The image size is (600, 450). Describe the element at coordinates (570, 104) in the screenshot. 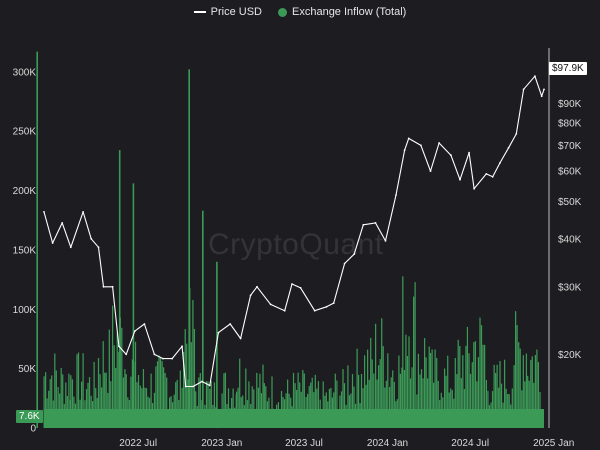

I see `right-tick-label: $90K` at that location.